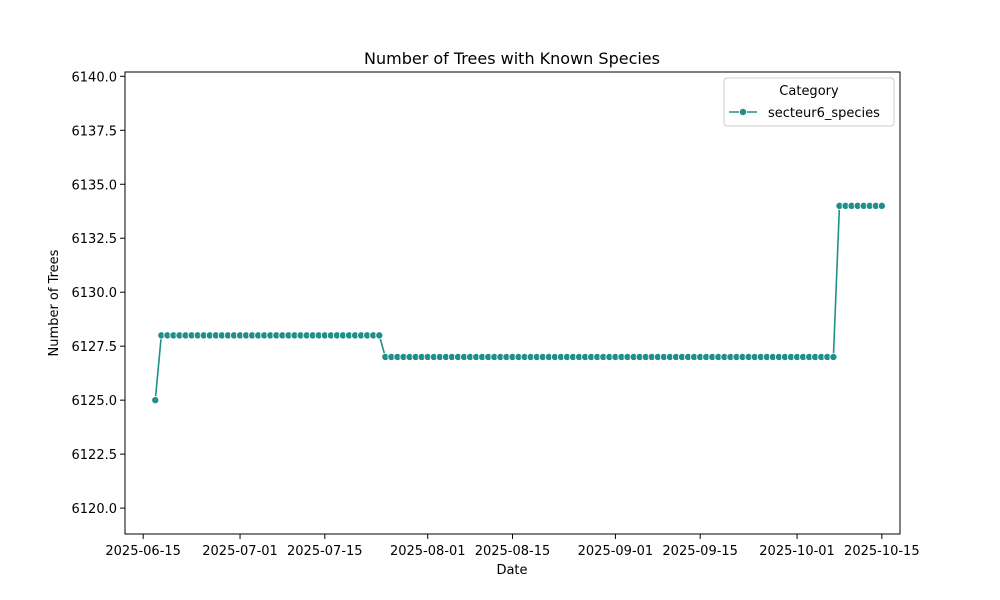 The width and height of the screenshot is (1000, 600). Describe the element at coordinates (95, 77) in the screenshot. I see `y-tick-label: 6140.0` at that location.